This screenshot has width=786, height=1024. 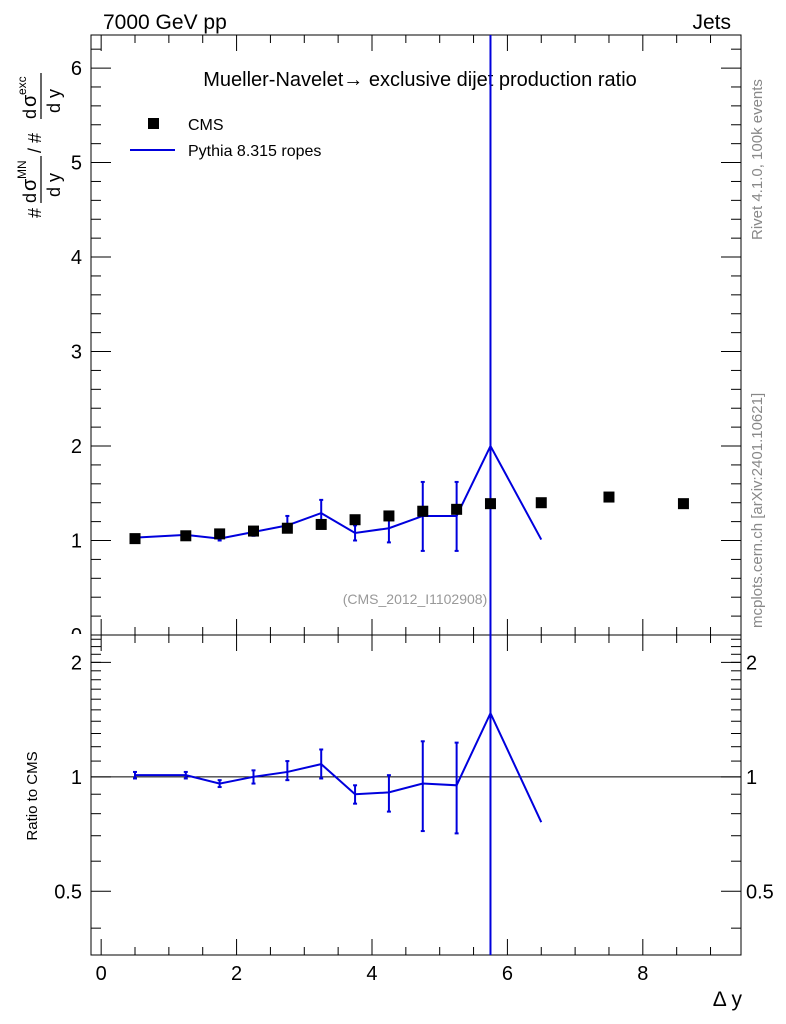 I want to click on x-tick-label: 4, so click(x=371, y=974).